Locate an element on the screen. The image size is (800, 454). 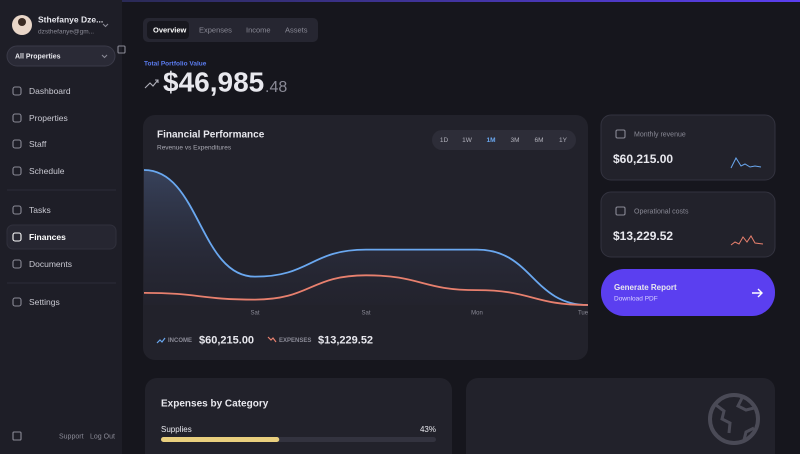
x-tick-label: Mon is located at coordinates (477, 314).